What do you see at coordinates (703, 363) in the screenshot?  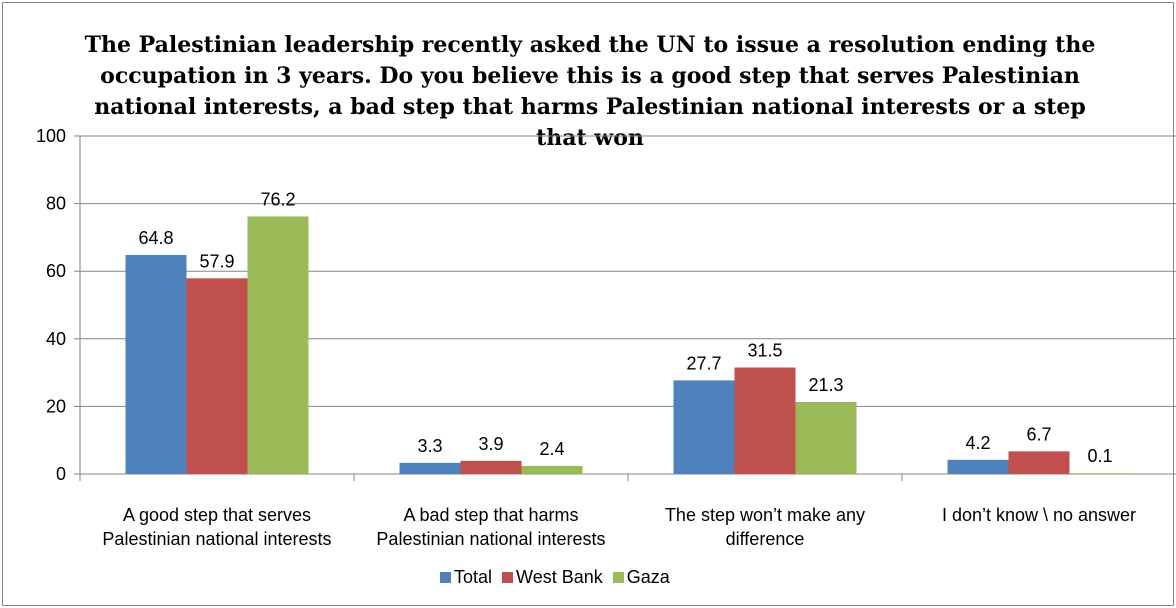 I see `data-label: 27.7` at bounding box center [703, 363].